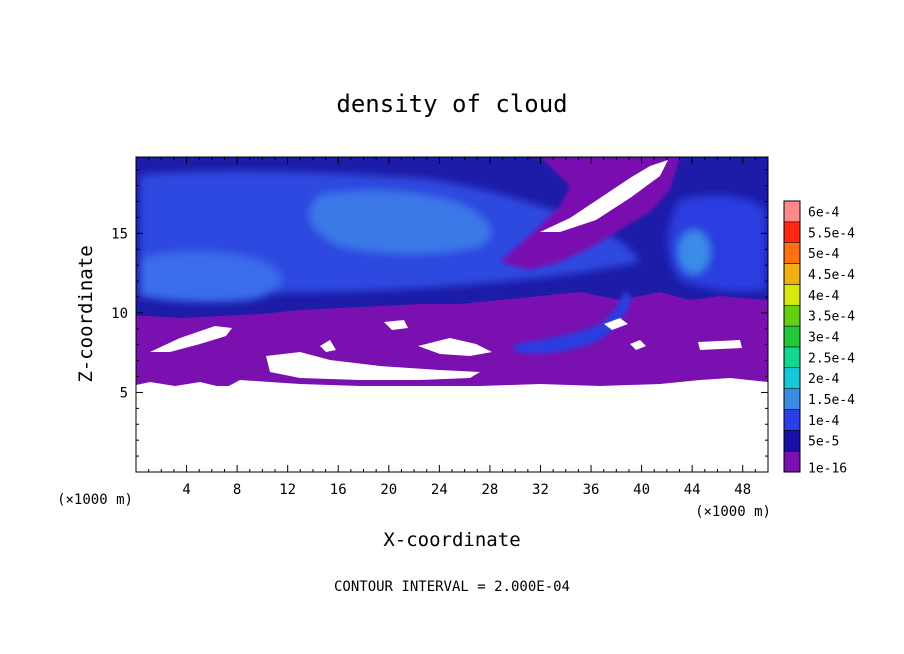 This screenshot has height=654, width=904. What do you see at coordinates (831, 275) in the screenshot?
I see `colorbar-label: 4.5e-4` at bounding box center [831, 275].